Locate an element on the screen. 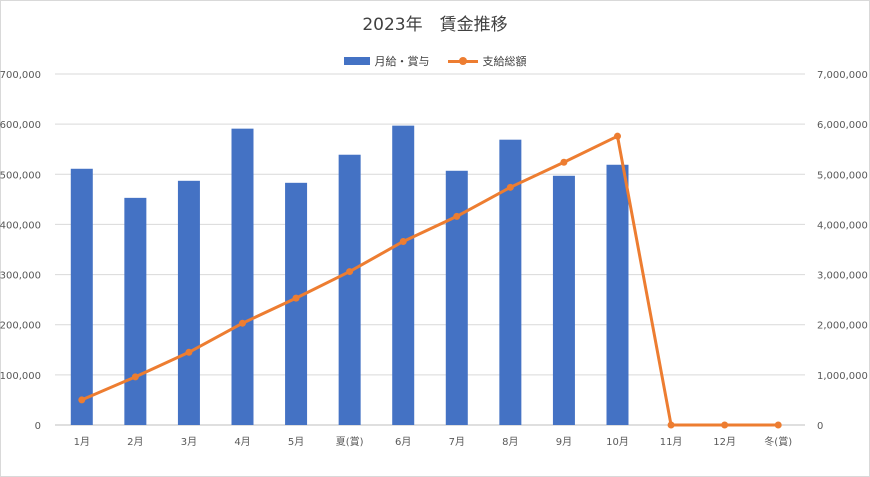 This screenshot has width=870, height=477. x-tick-label: 2月 is located at coordinates (135, 442).